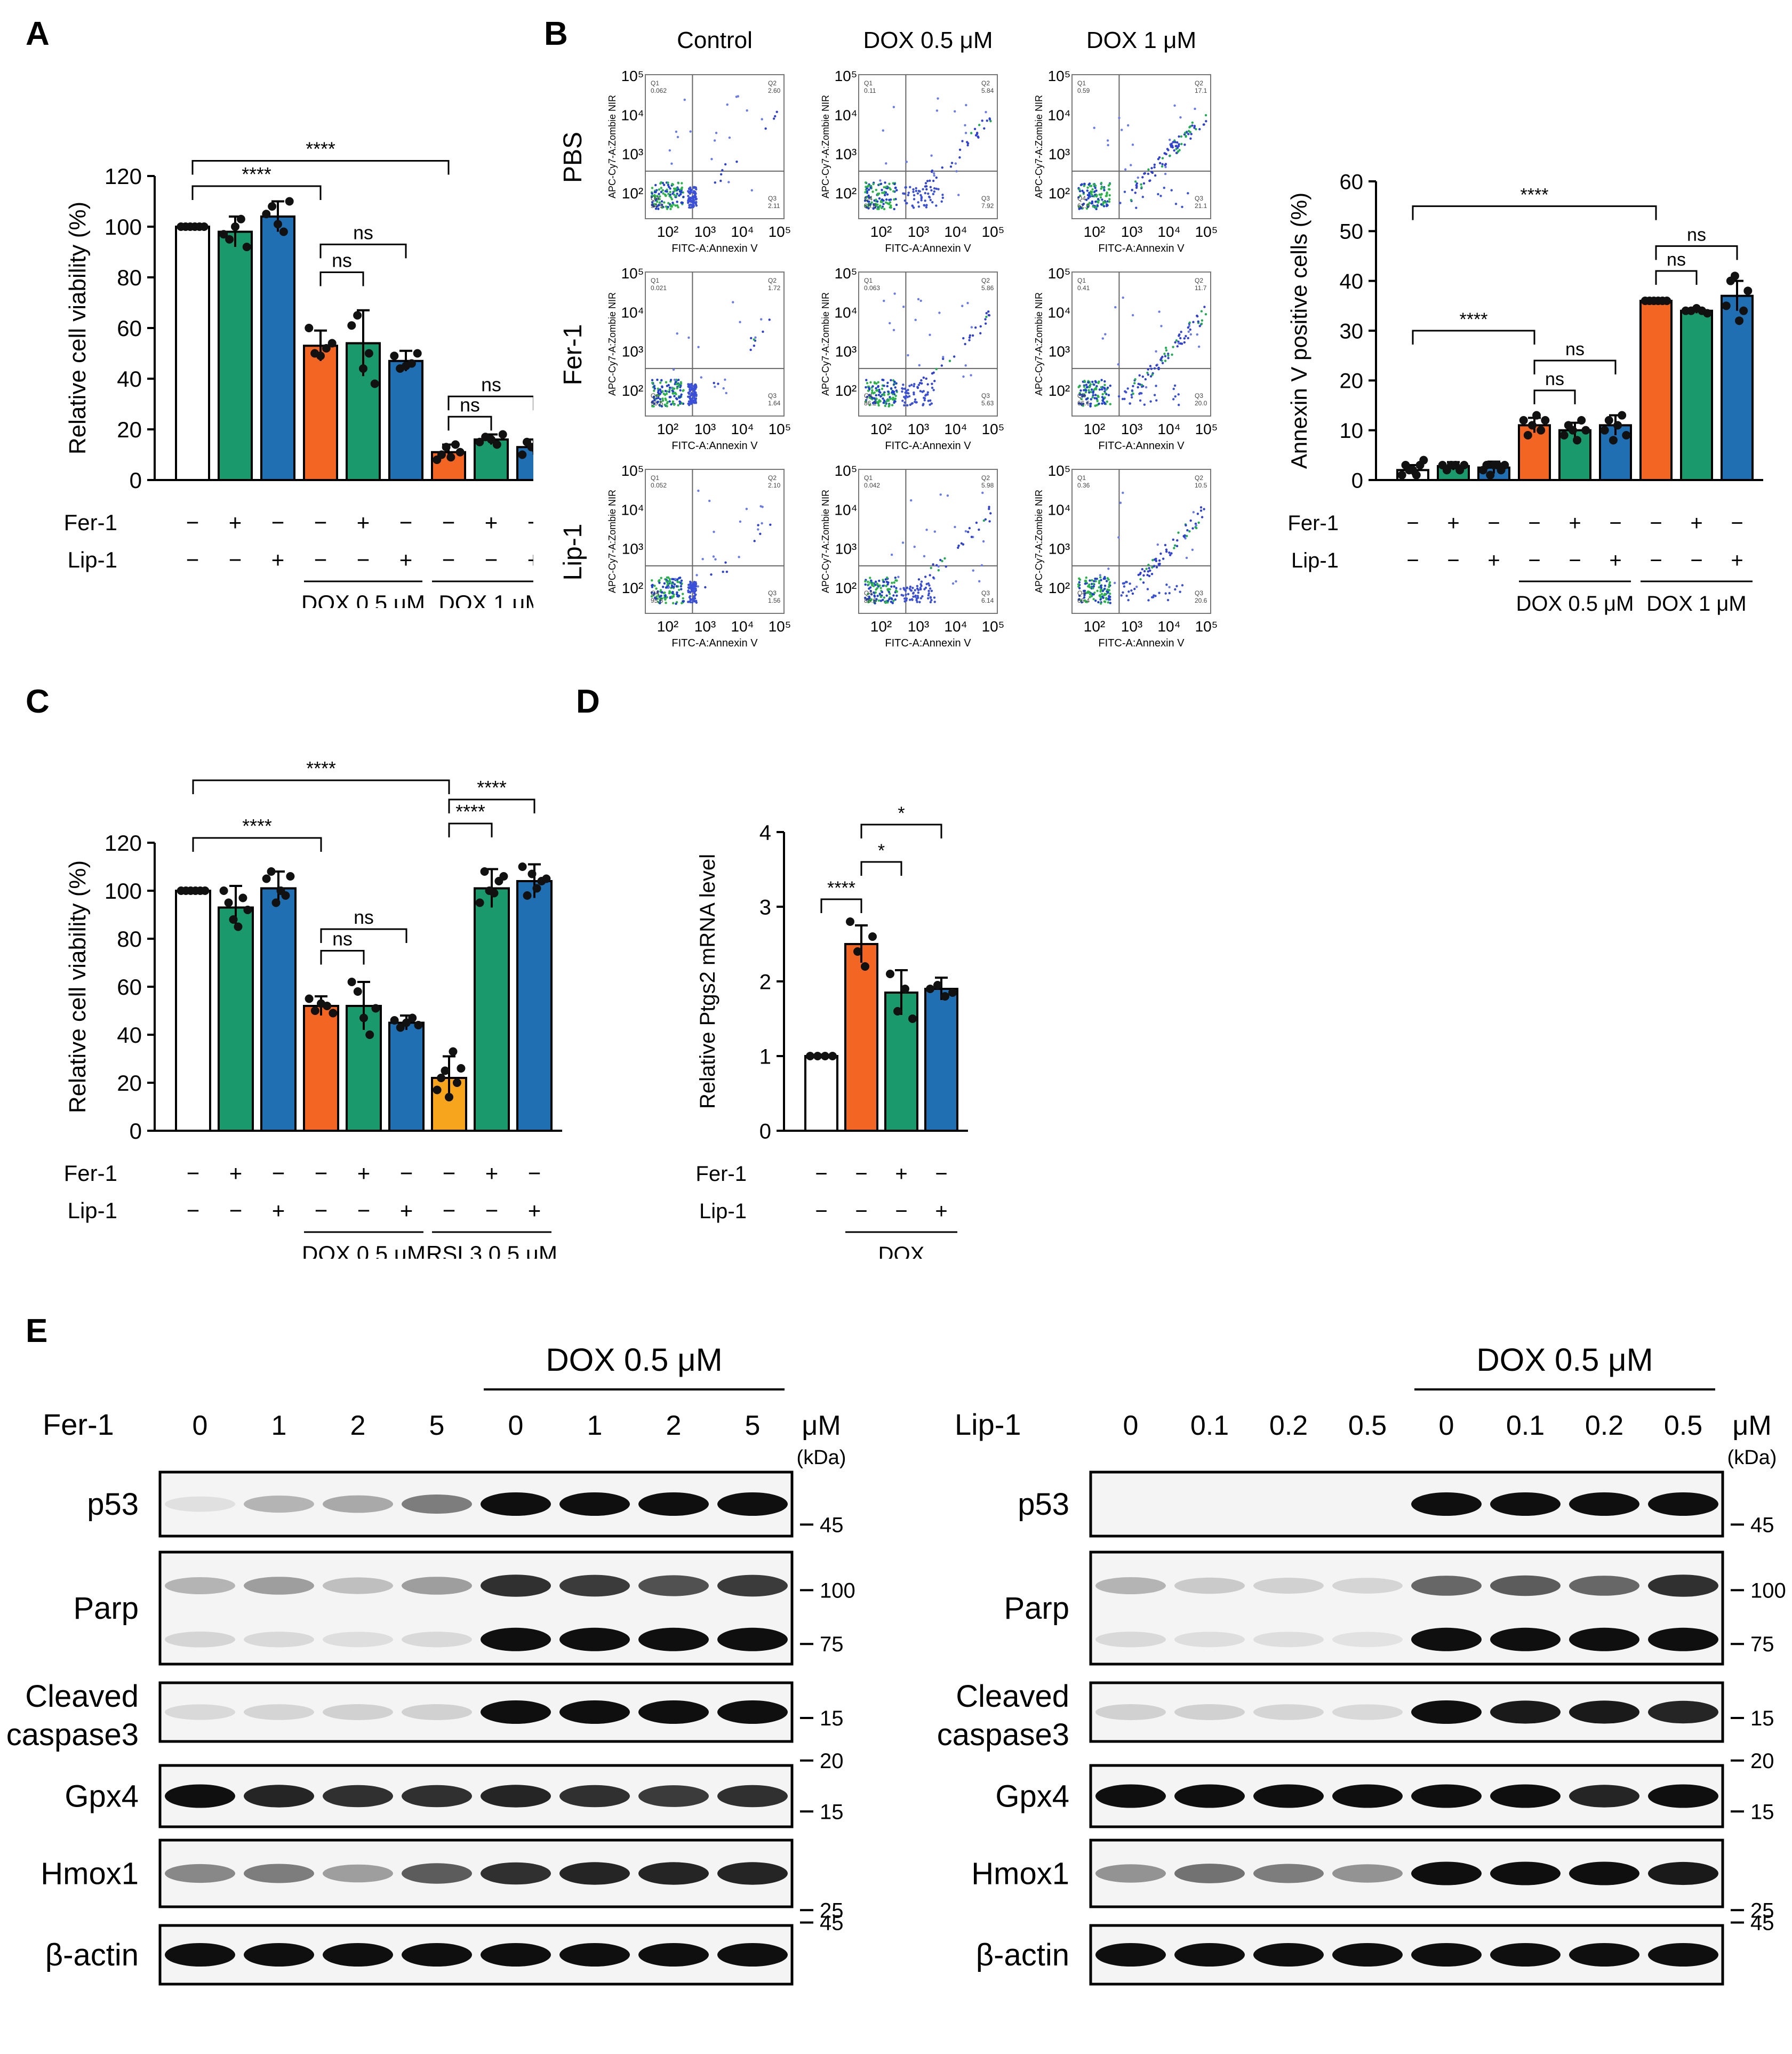  What do you see at coordinates (632, 352) in the screenshot?
I see `flow-y-tick: 10³` at bounding box center [632, 352].